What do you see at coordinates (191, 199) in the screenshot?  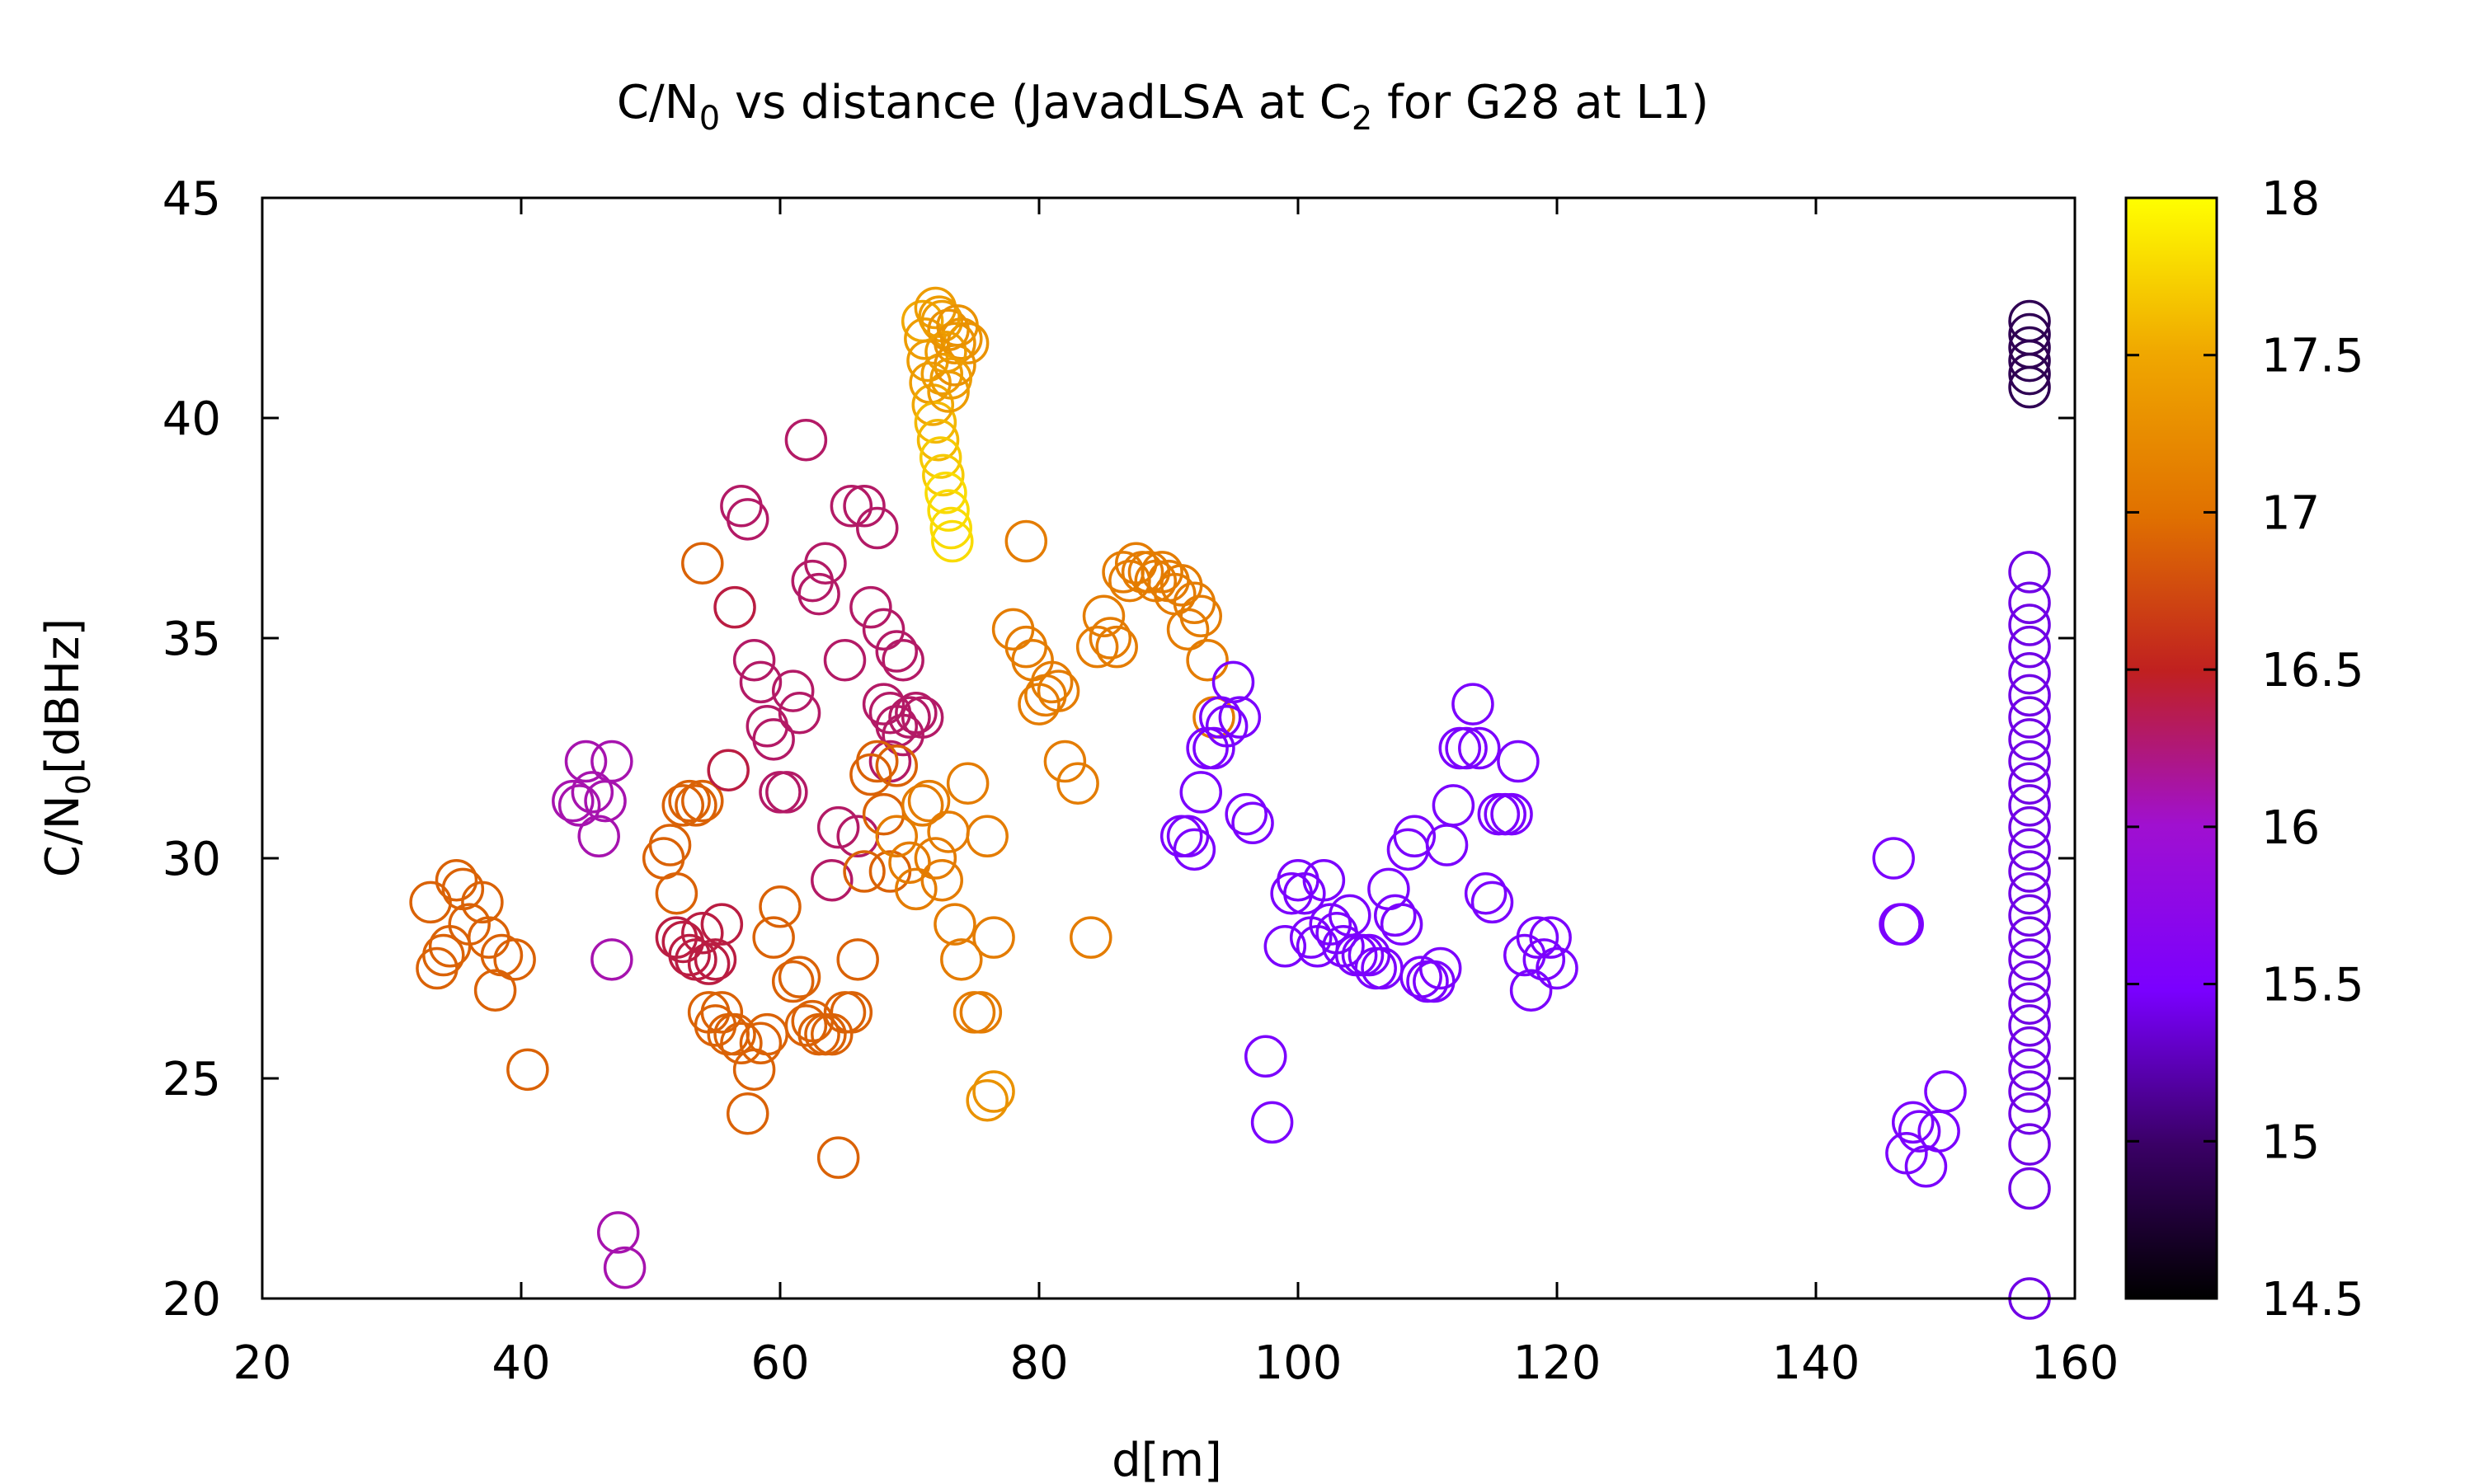 I see `y-tick-label: 45` at bounding box center [191, 199].